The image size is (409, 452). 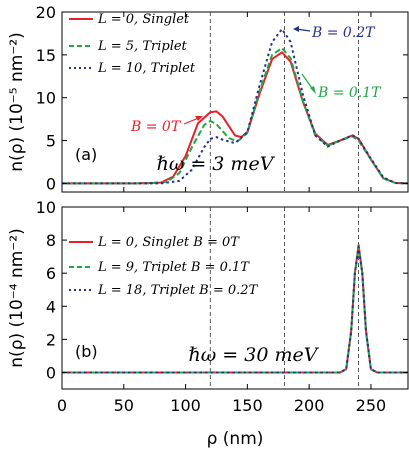 What do you see at coordinates (17, 297) in the screenshot?
I see `panel-b-ylabel: n(ρ) (10⁻⁴ nm⁻²)` at bounding box center [17, 297].